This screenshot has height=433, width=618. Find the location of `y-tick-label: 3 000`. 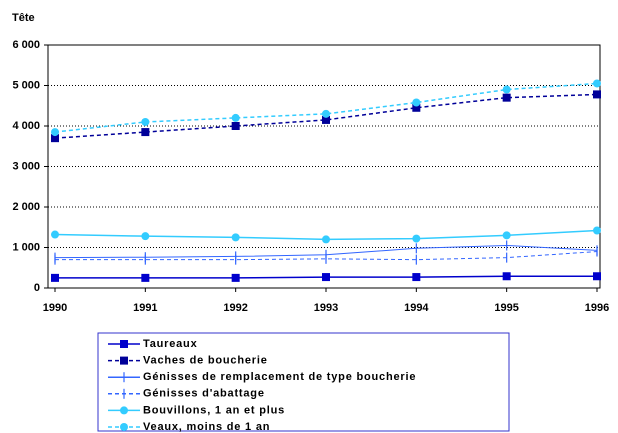

y-tick-label: 3 000 is located at coordinates (26, 166).